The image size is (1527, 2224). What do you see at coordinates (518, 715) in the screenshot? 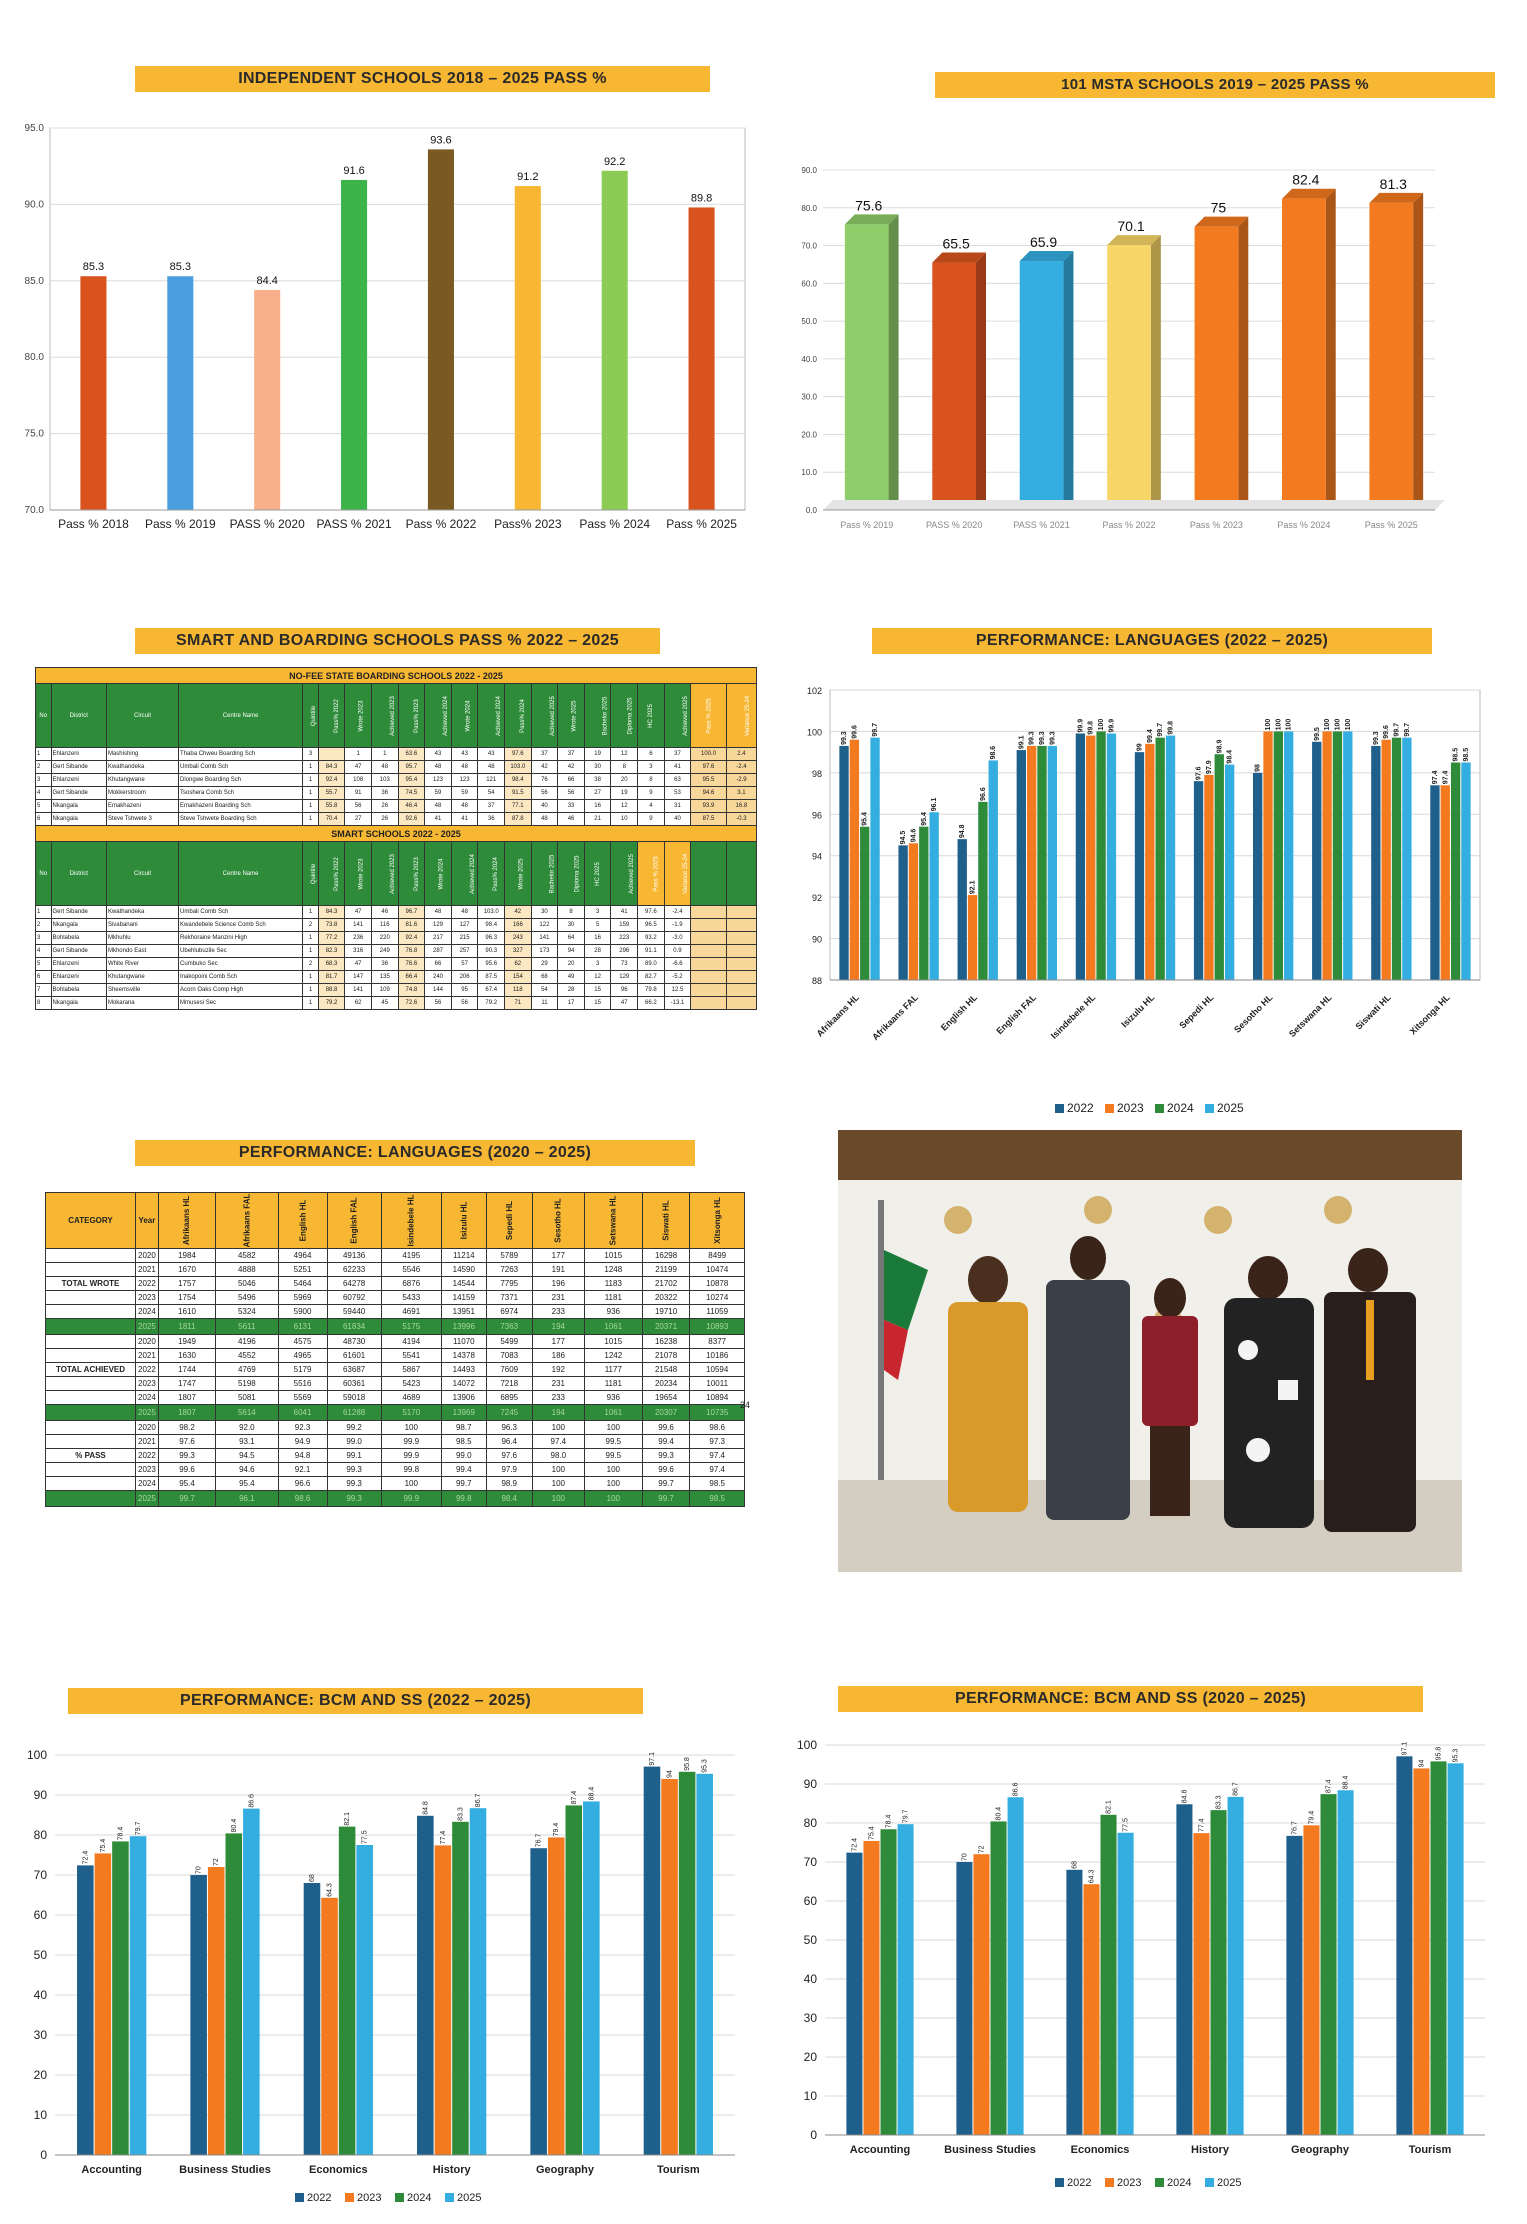
I see `column-header: Pass% 2024` at bounding box center [518, 715].